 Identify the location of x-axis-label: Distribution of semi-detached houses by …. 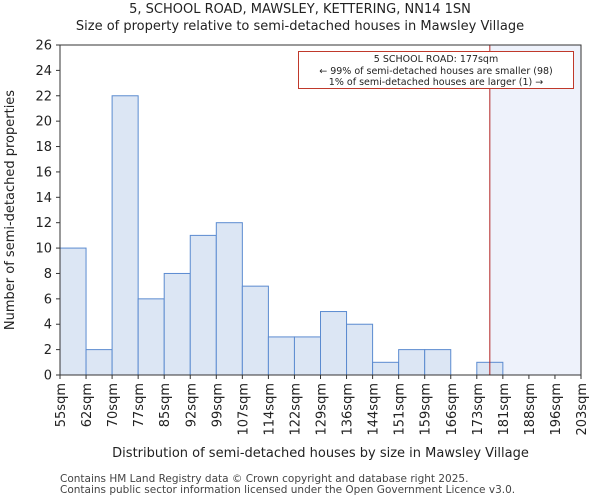
(320, 453).